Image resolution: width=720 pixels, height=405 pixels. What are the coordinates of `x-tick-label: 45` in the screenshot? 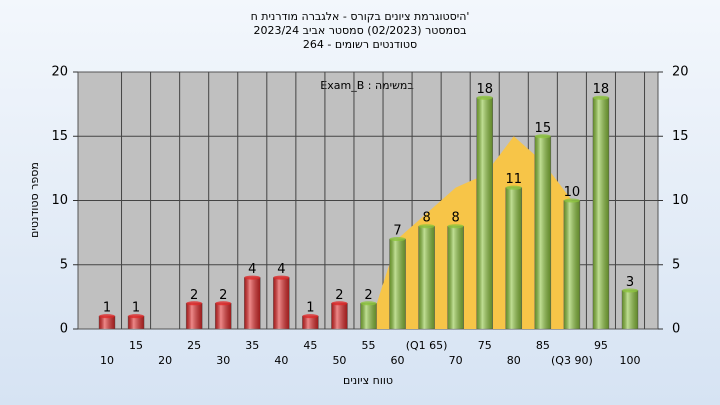 It's located at (310, 345).